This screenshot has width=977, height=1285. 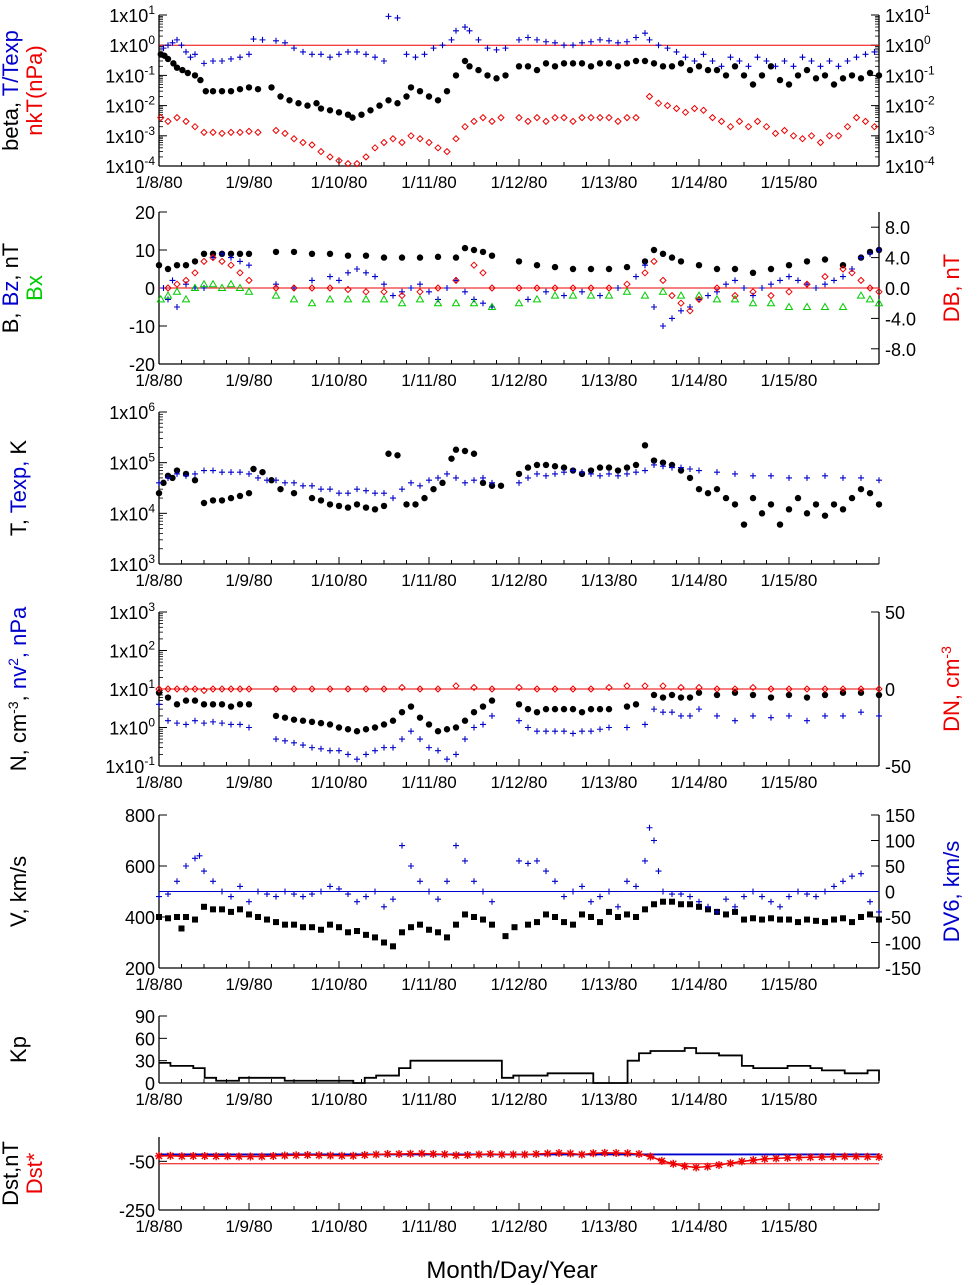 What do you see at coordinates (929, 101) in the screenshot?
I see `tick-exponent: -2` at bounding box center [929, 101].